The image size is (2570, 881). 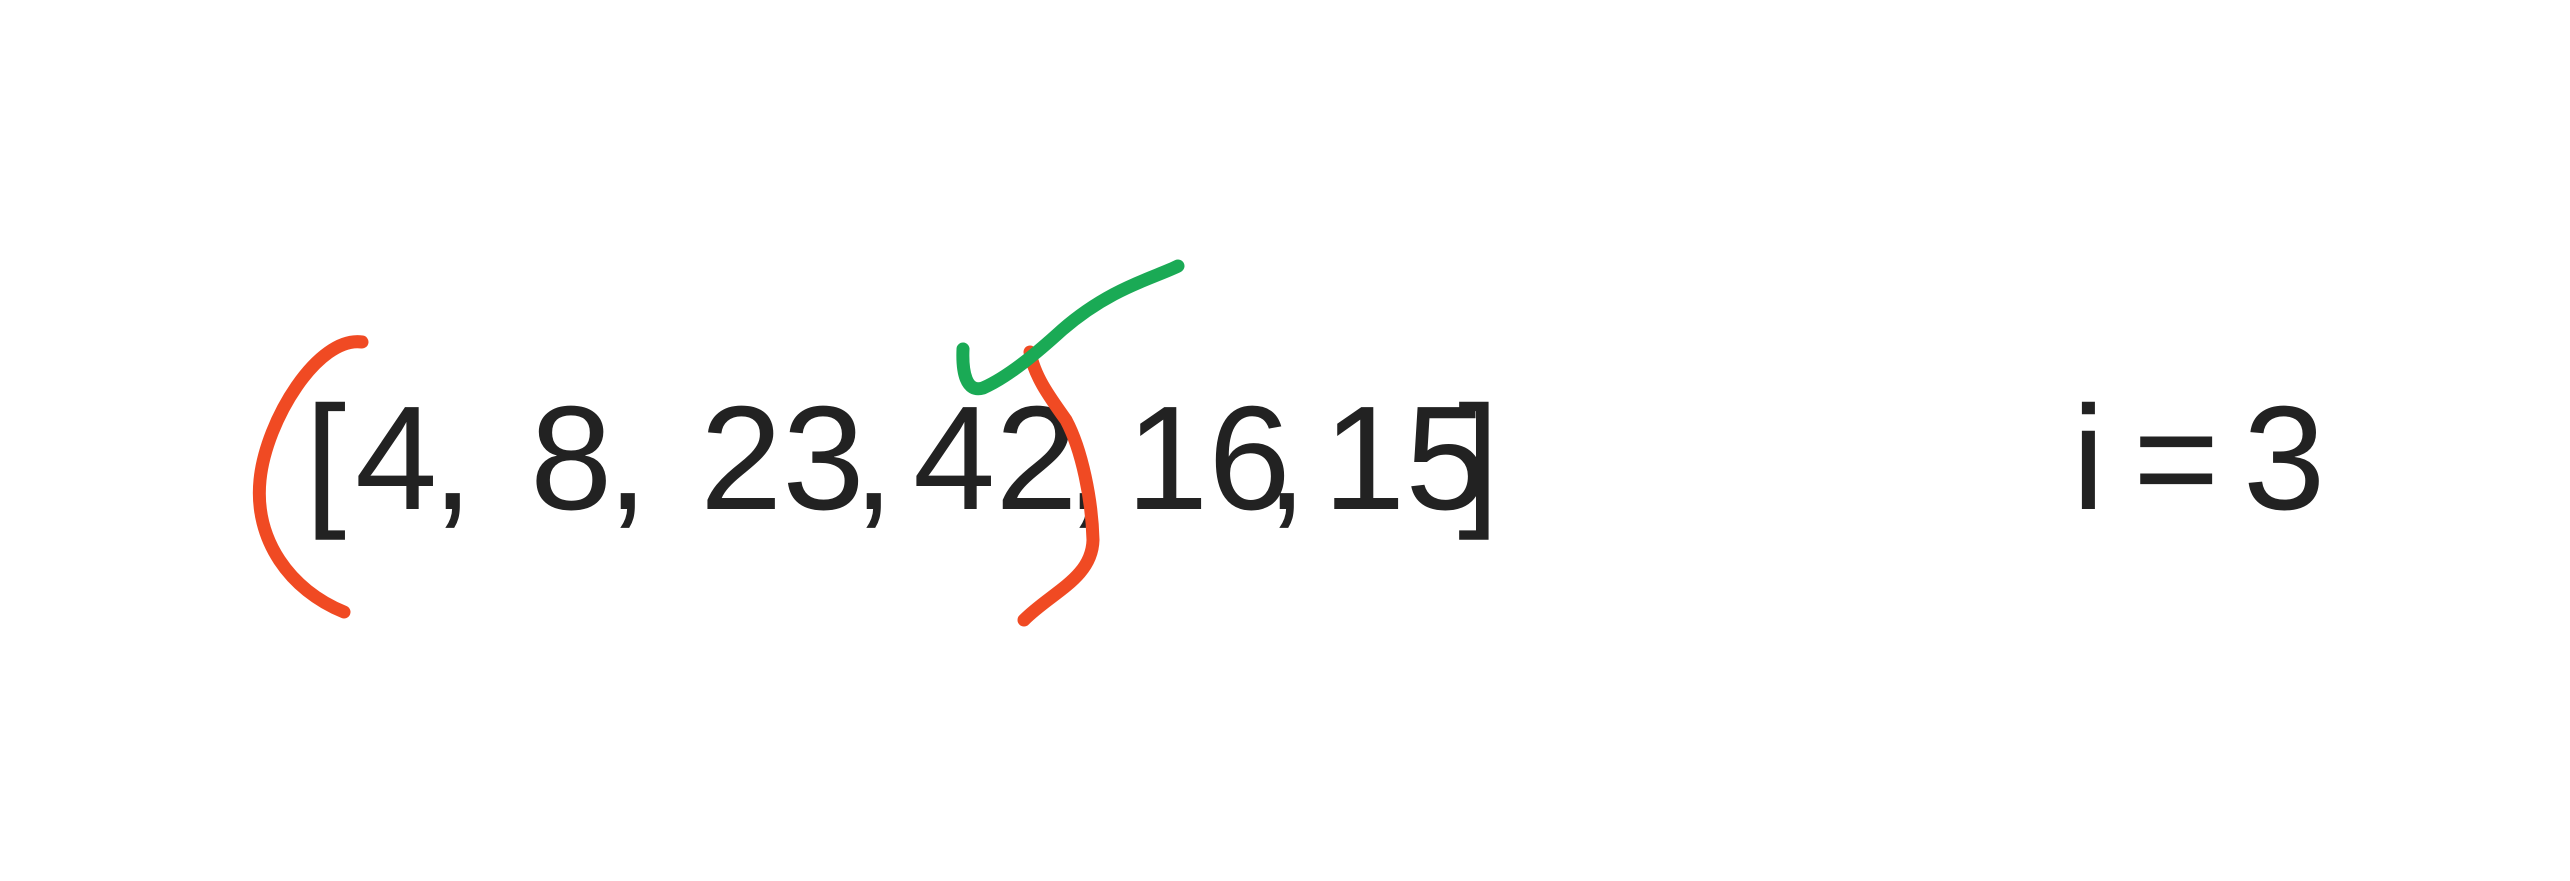 I want to click on array-item-value: 15, so click(x=1405, y=458).